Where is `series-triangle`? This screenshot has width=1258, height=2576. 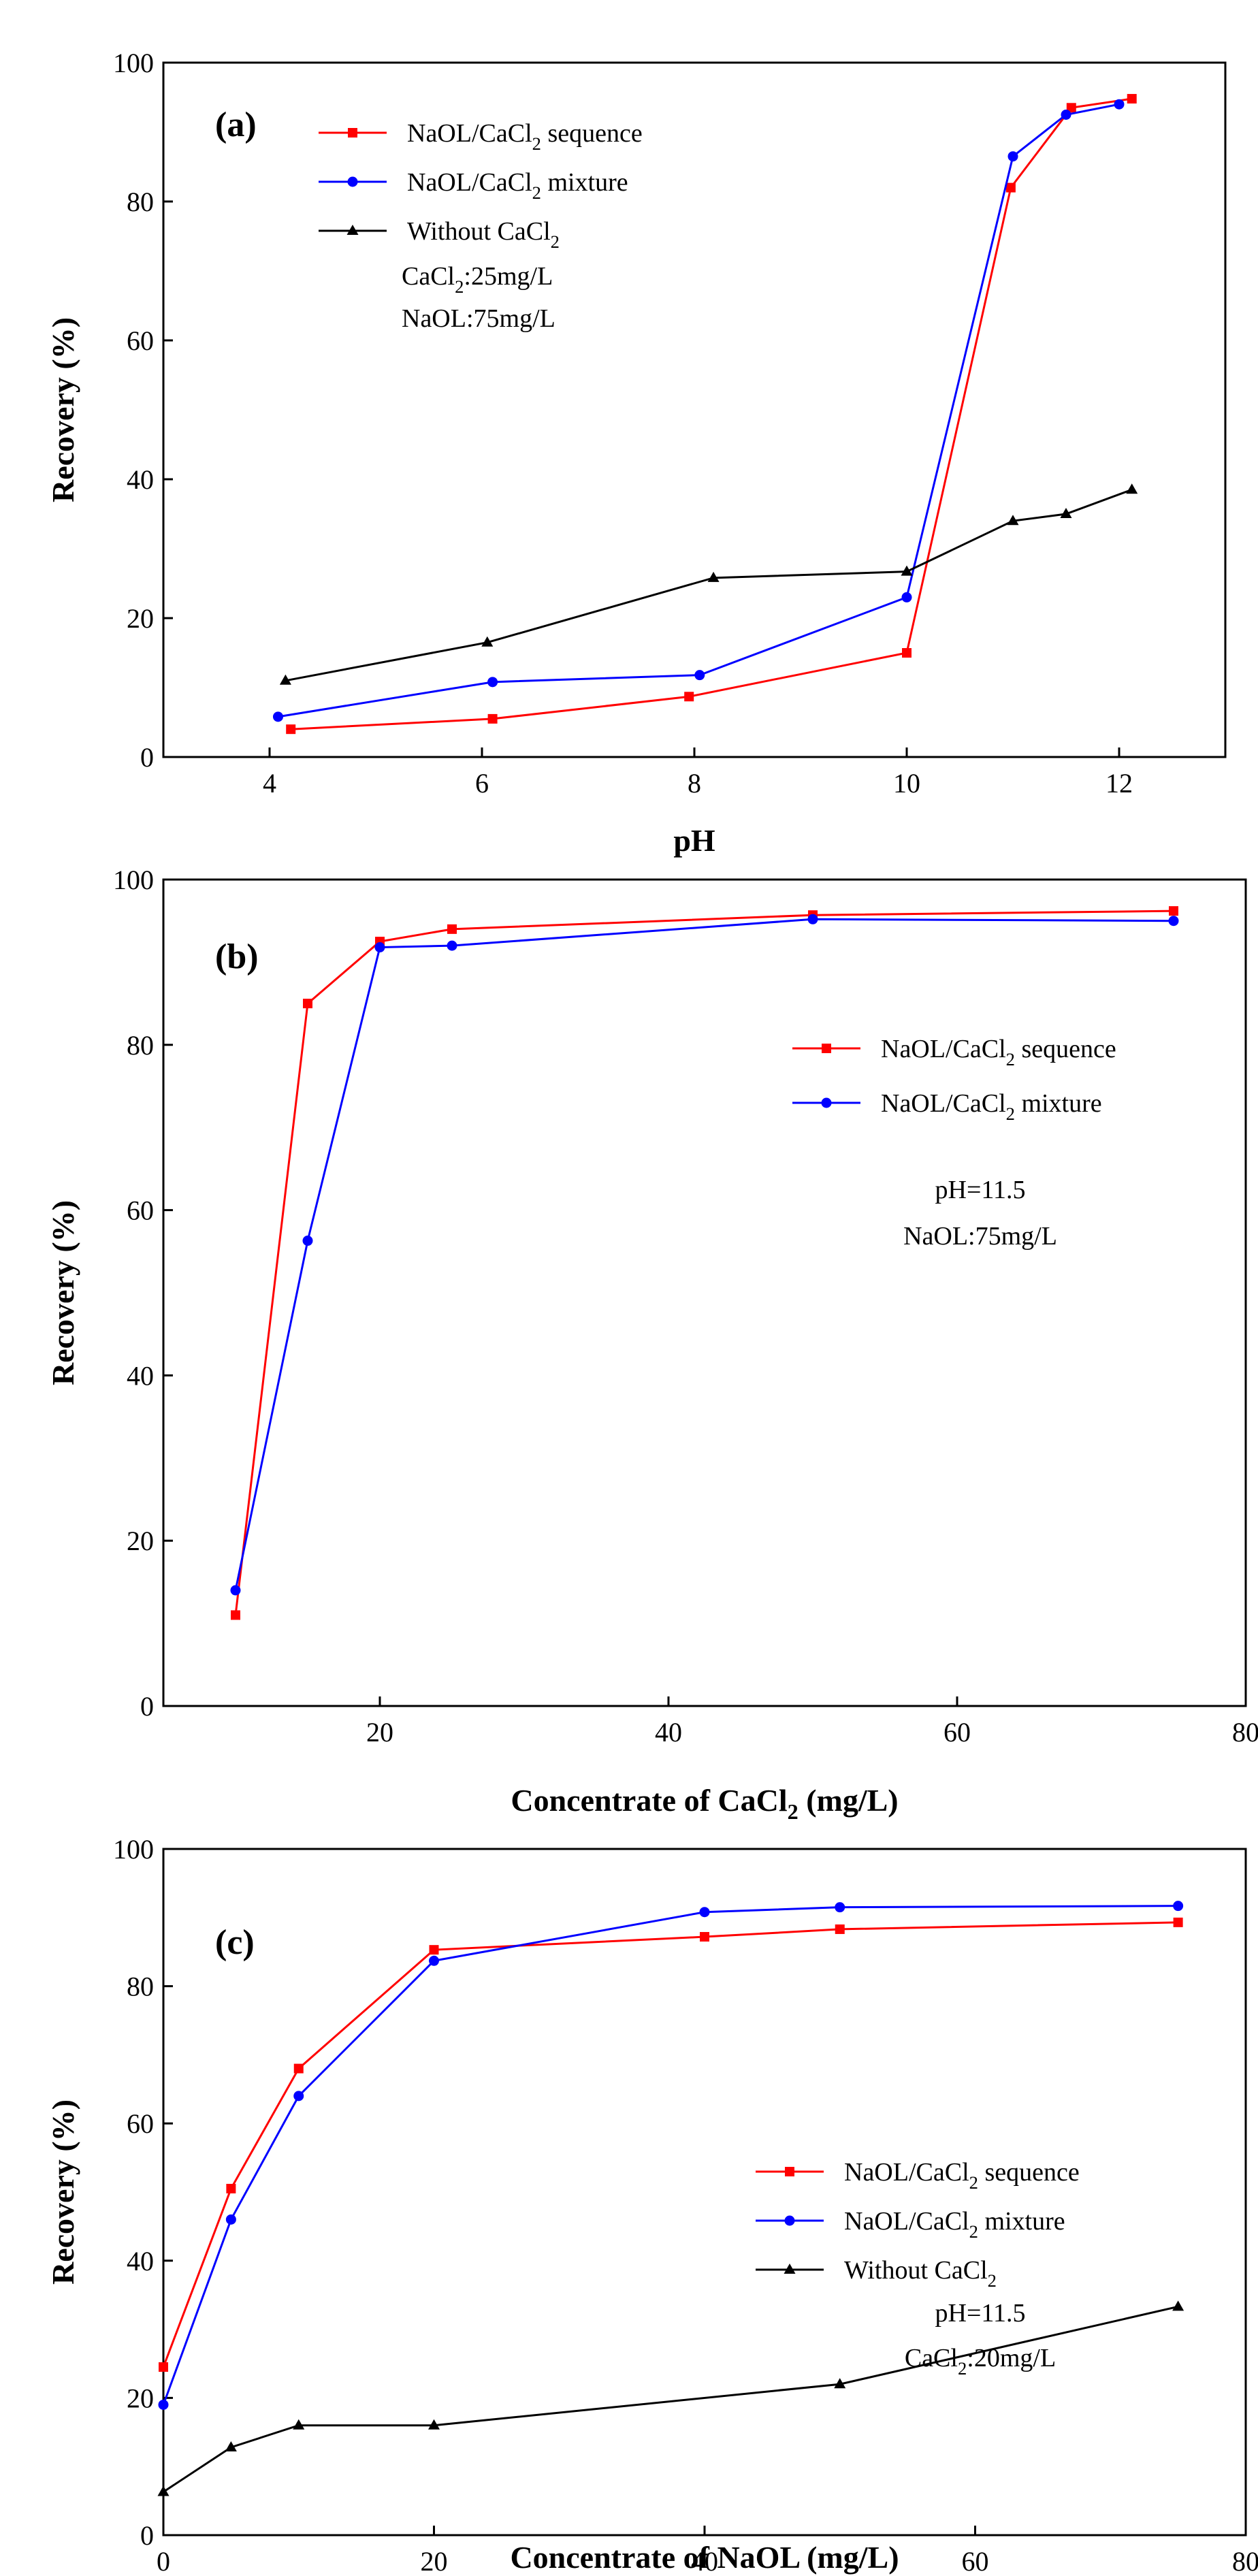
series-triangle is located at coordinates (670, 2398).